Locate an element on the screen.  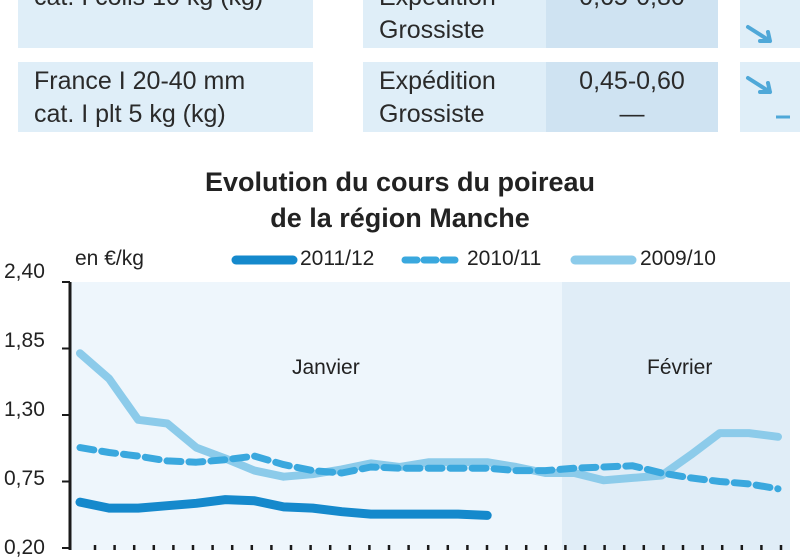
legend-label-2011-12: 2011/12 is located at coordinates (337, 258).